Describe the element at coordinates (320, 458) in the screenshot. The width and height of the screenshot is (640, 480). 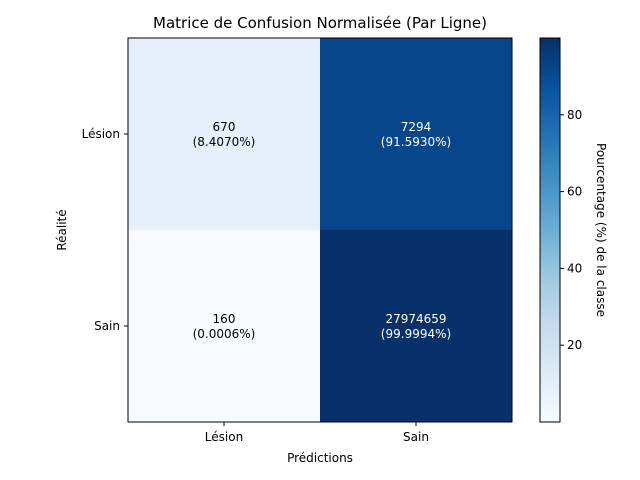
I see `x-axis-label: Prédictions` at that location.